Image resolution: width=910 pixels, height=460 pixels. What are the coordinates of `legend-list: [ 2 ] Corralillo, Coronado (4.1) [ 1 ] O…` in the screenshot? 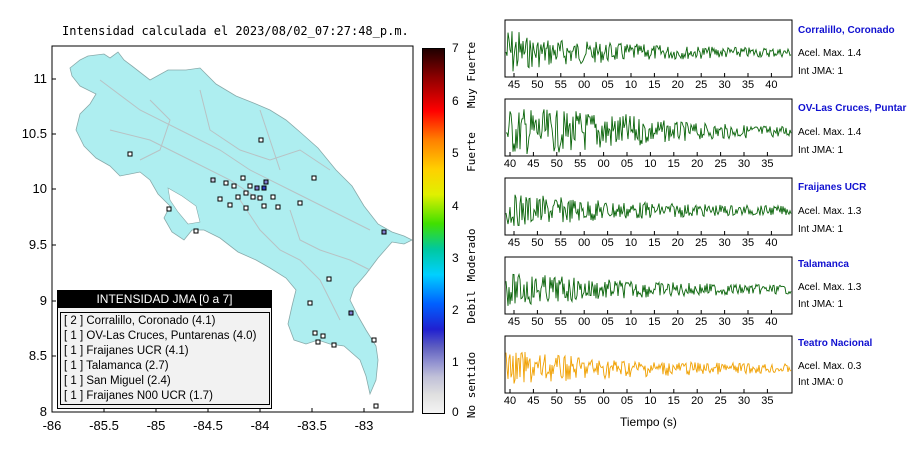 It's located at (165, 358).